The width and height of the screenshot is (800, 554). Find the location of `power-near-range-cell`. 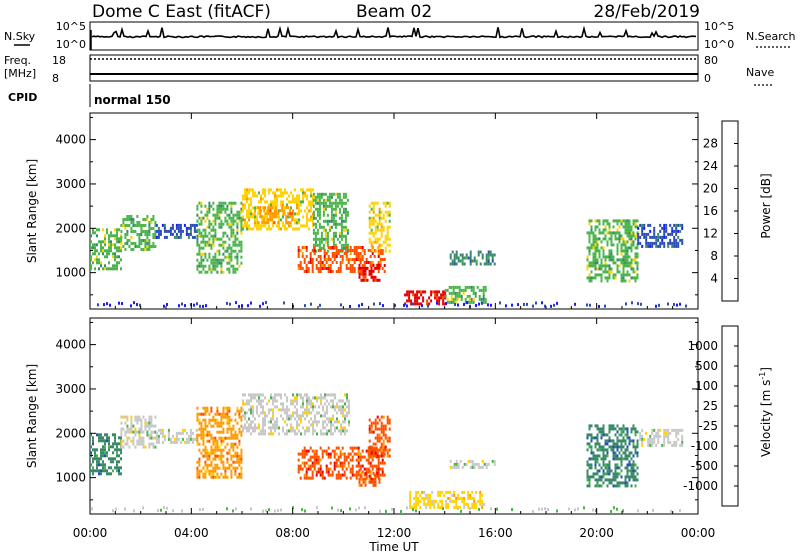

power-near-range-cell is located at coordinates (656, 306).